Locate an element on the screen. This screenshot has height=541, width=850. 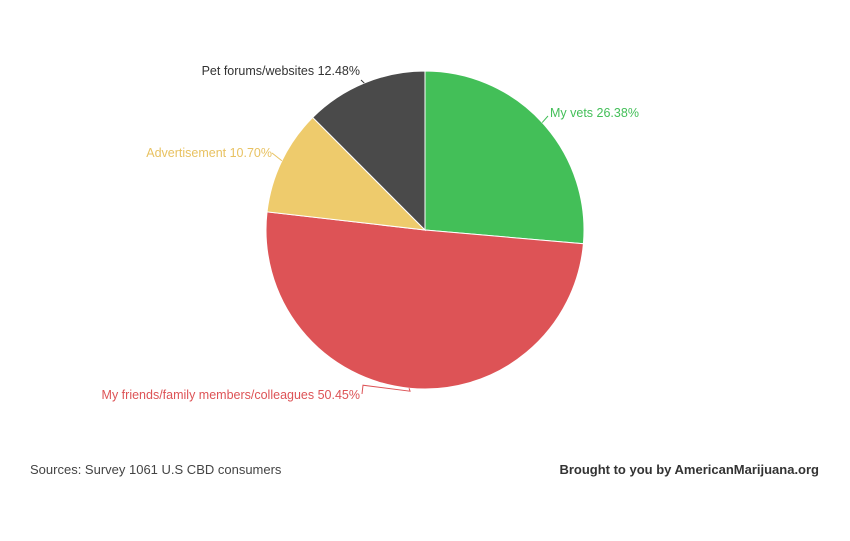
slice-label: My vets 26.38% is located at coordinates (594, 113).